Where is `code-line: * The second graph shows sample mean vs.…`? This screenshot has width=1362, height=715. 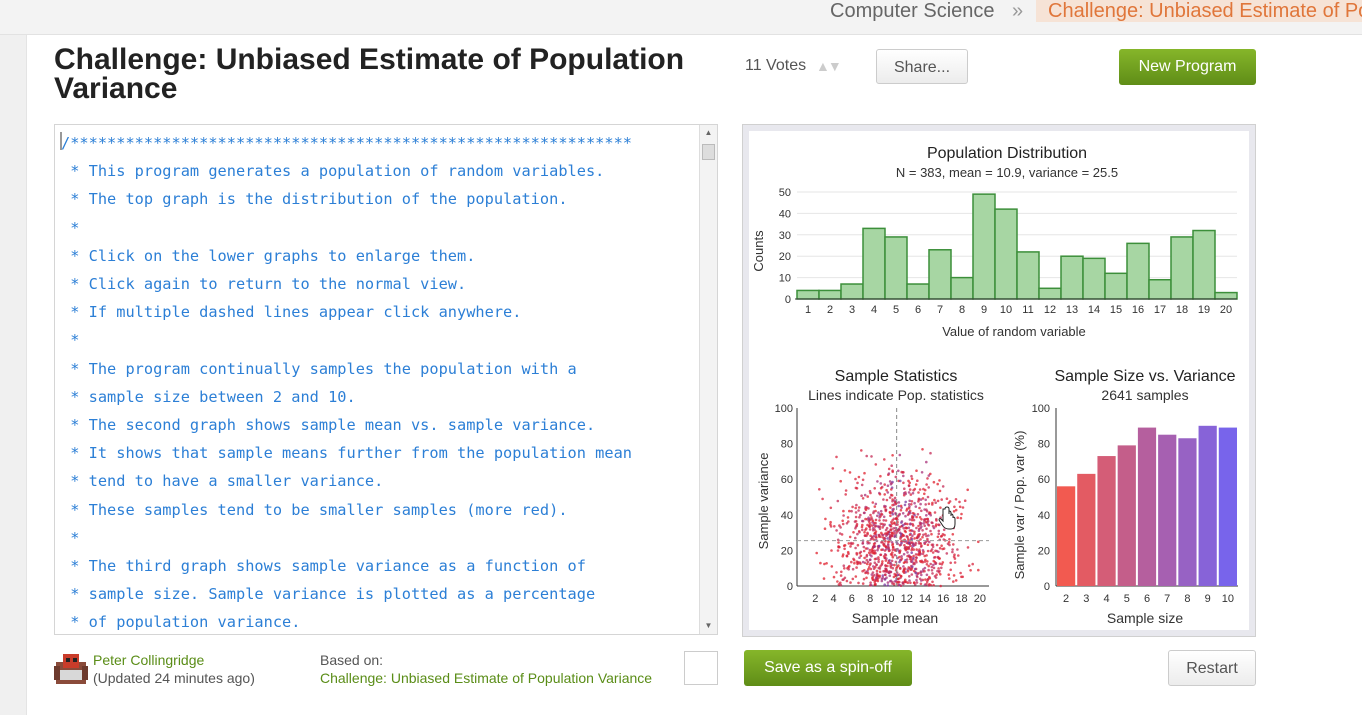
code-line: * The second graph shows sample mean vs.… is located at coordinates (333, 425).